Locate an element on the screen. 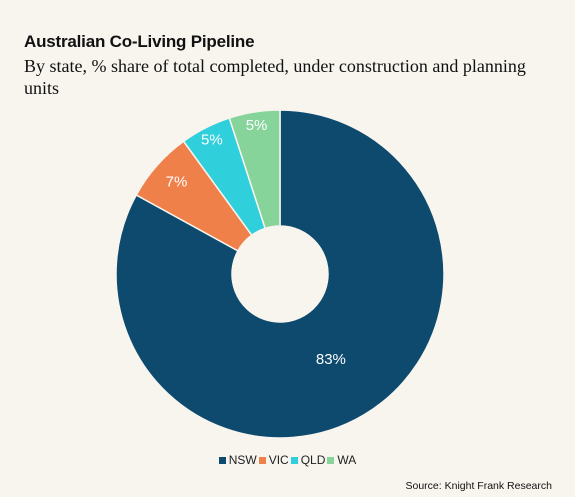 The width and height of the screenshot is (575, 497). legend-item-vic: VIC is located at coordinates (273, 460).